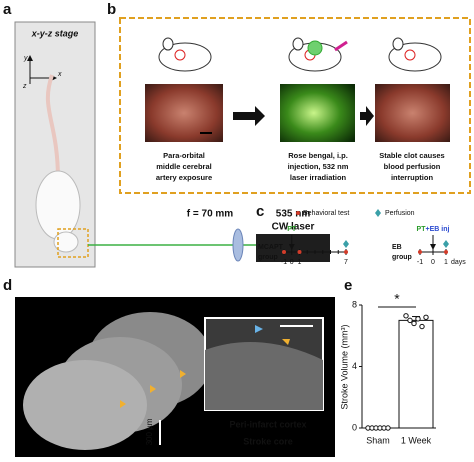  Describe the element at coordinates (52, 127) in the screenshot. I see `rat-tail` at that location.